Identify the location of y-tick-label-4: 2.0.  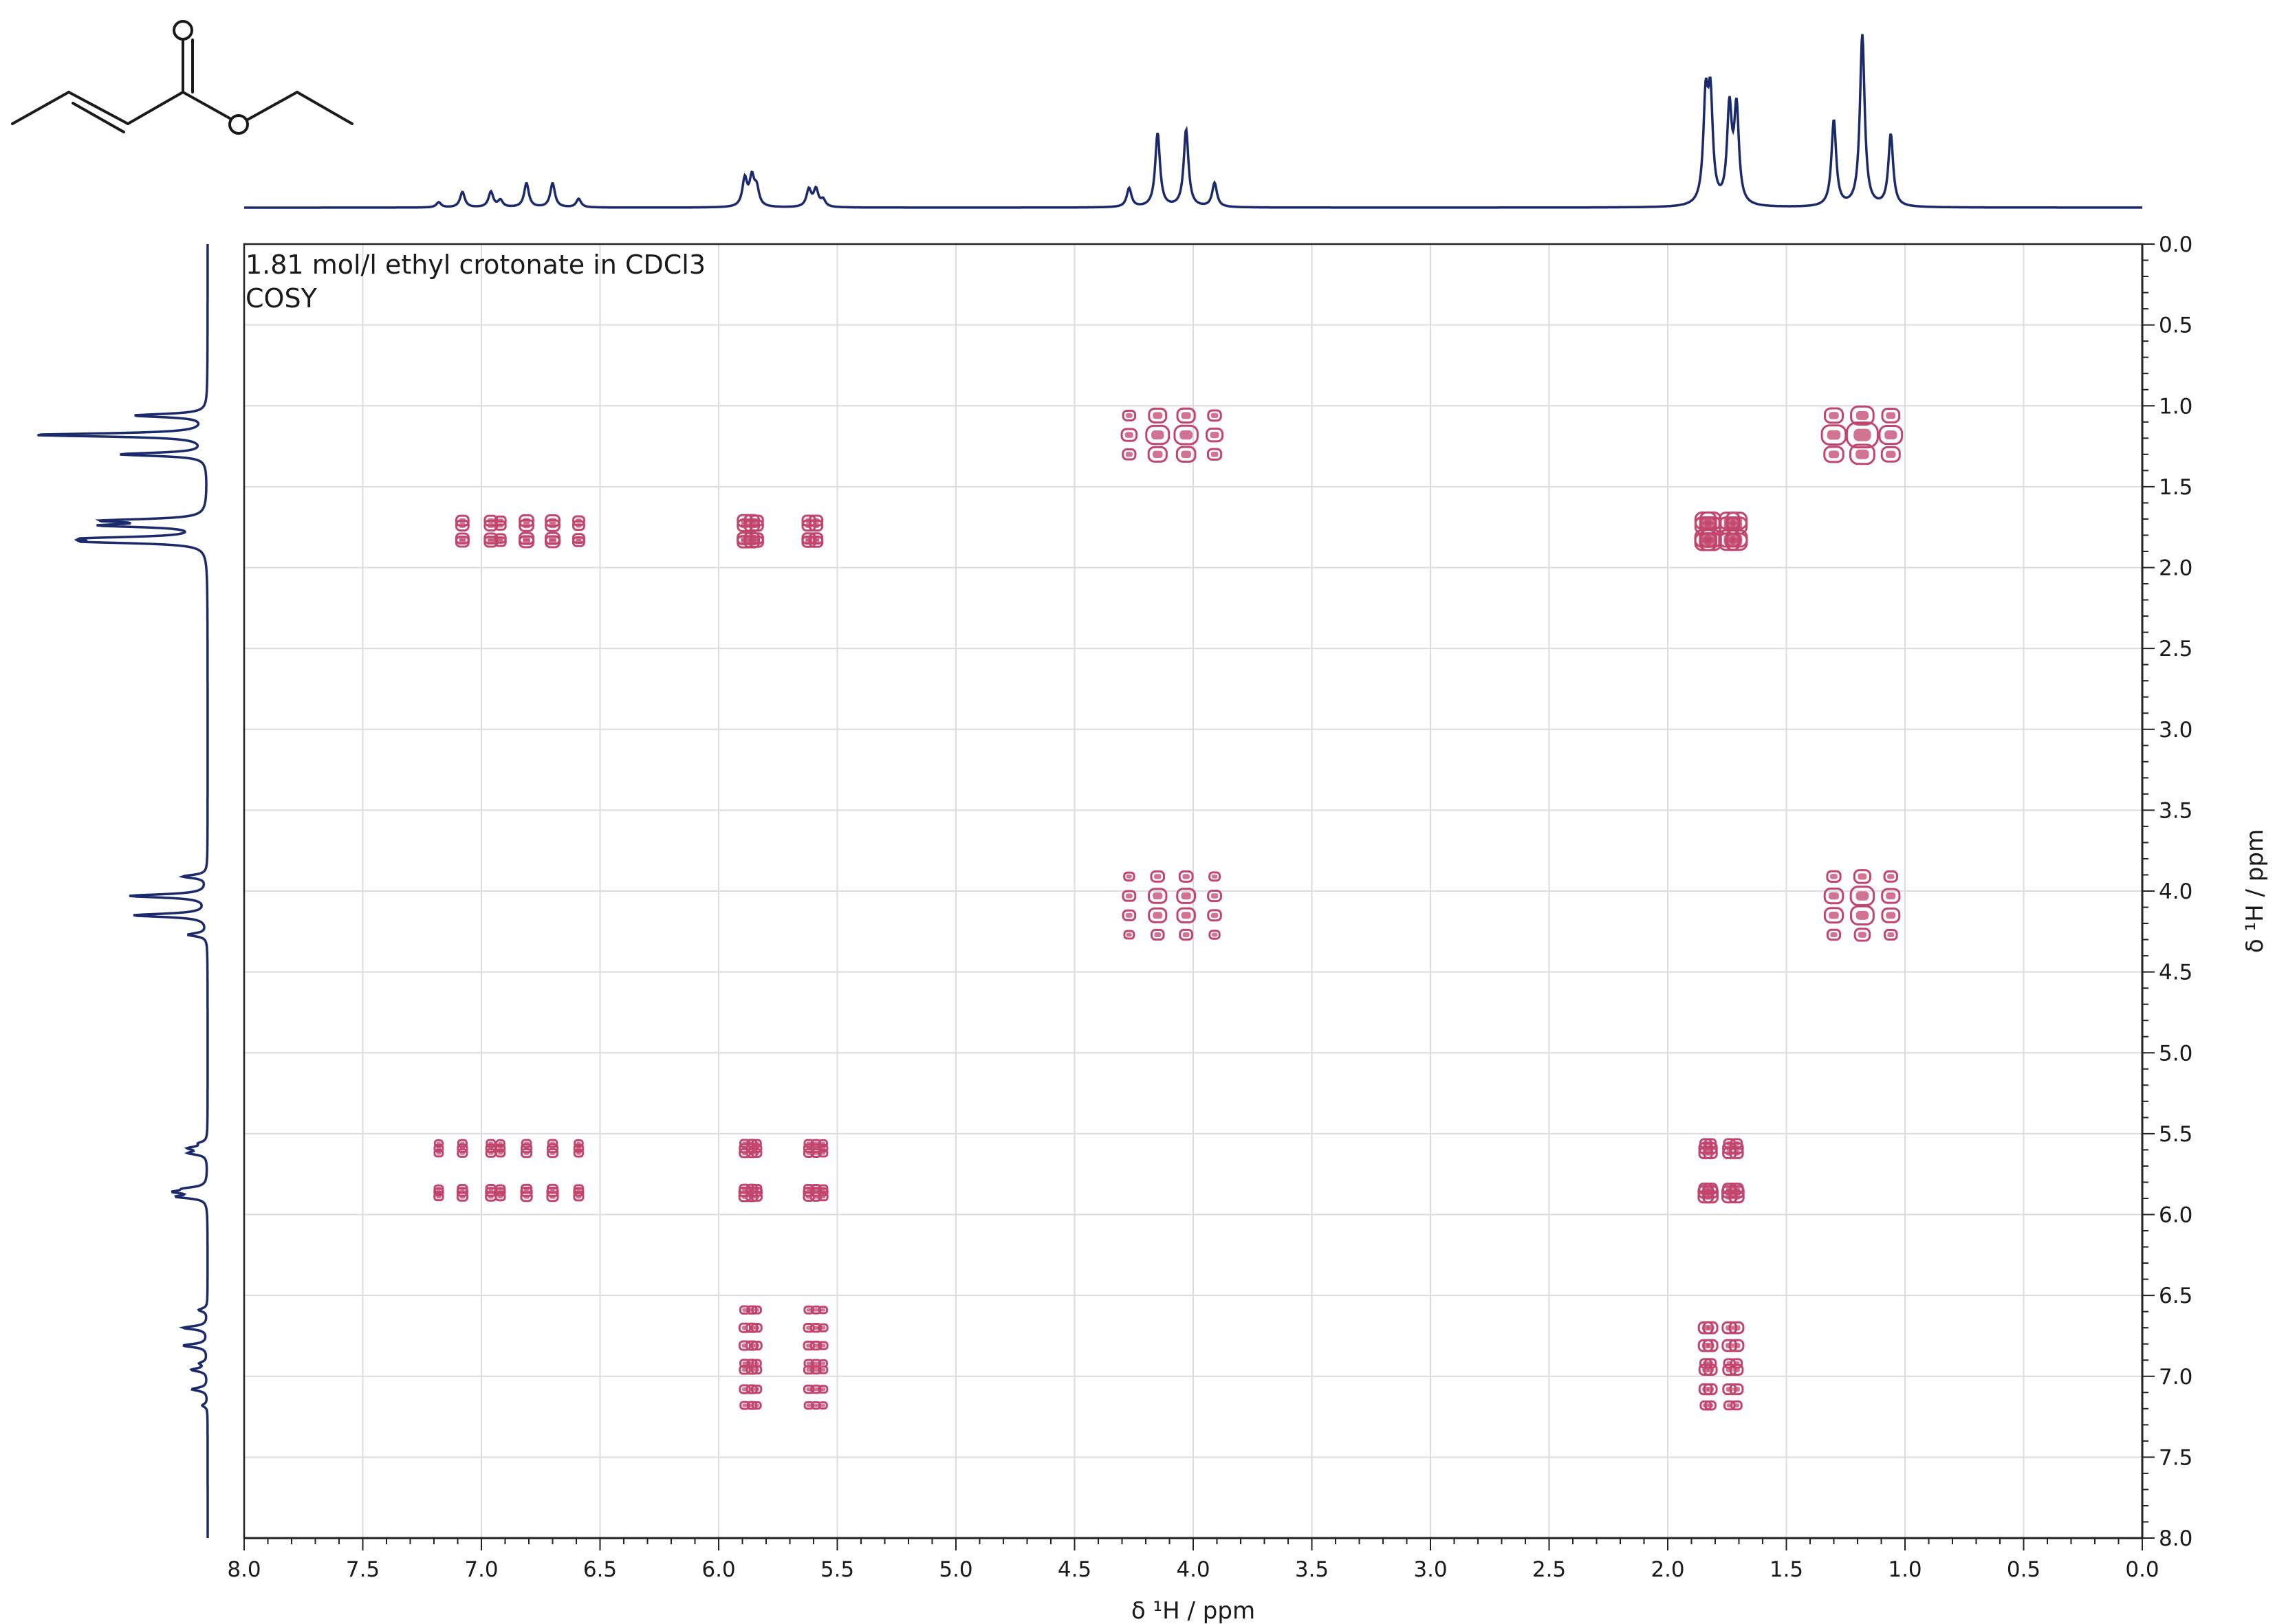
(2175, 568).